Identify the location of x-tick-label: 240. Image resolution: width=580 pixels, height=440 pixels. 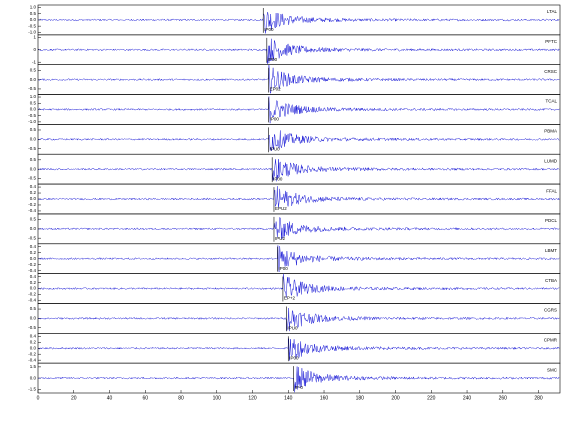
(467, 398).